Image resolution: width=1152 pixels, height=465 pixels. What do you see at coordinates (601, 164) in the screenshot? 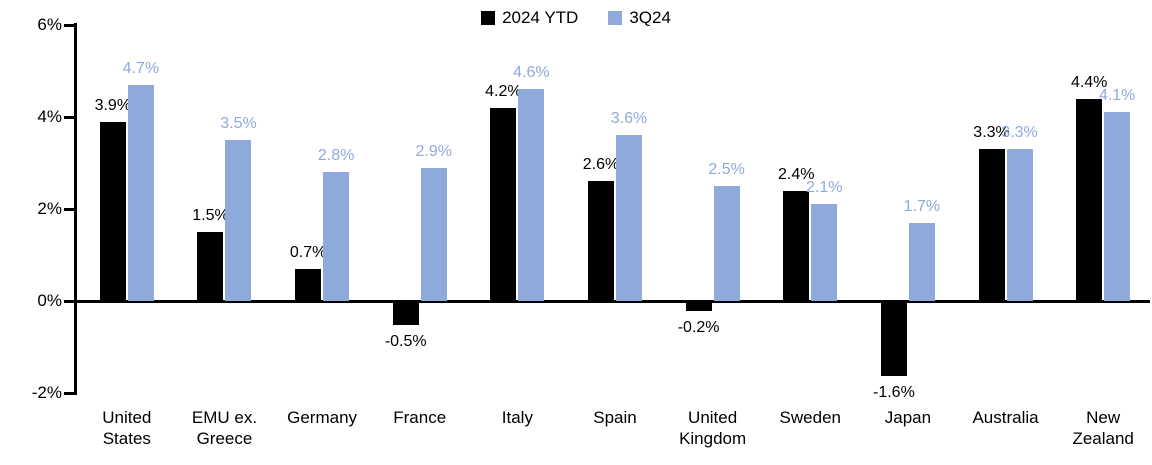
I see `bar-value-label: 2.6%` at bounding box center [601, 164].